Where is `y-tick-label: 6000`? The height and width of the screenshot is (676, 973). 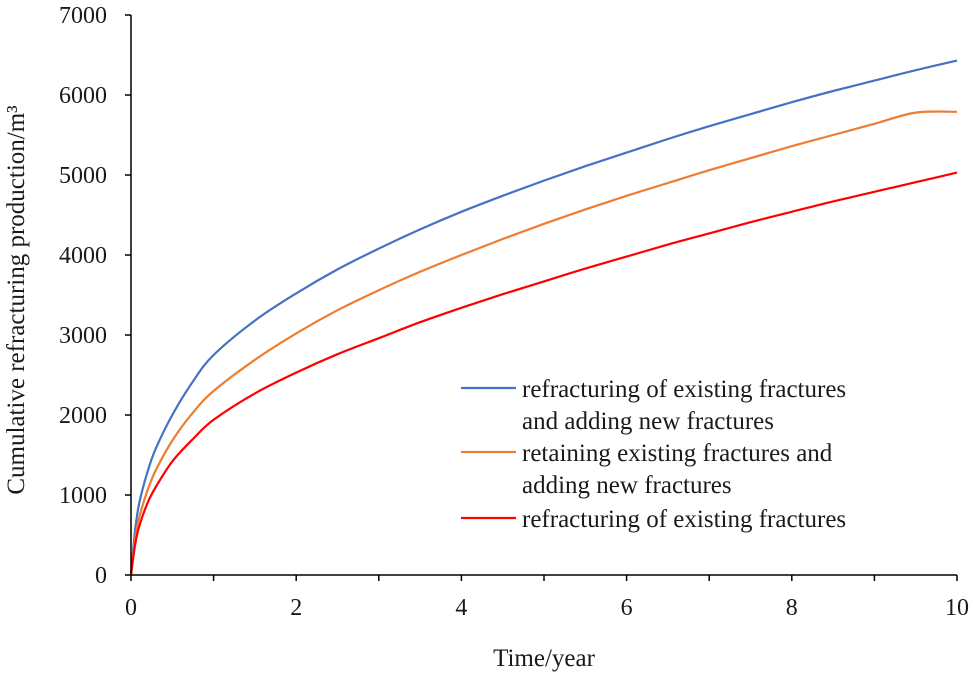 y-tick-label: 6000 is located at coordinates (83, 96).